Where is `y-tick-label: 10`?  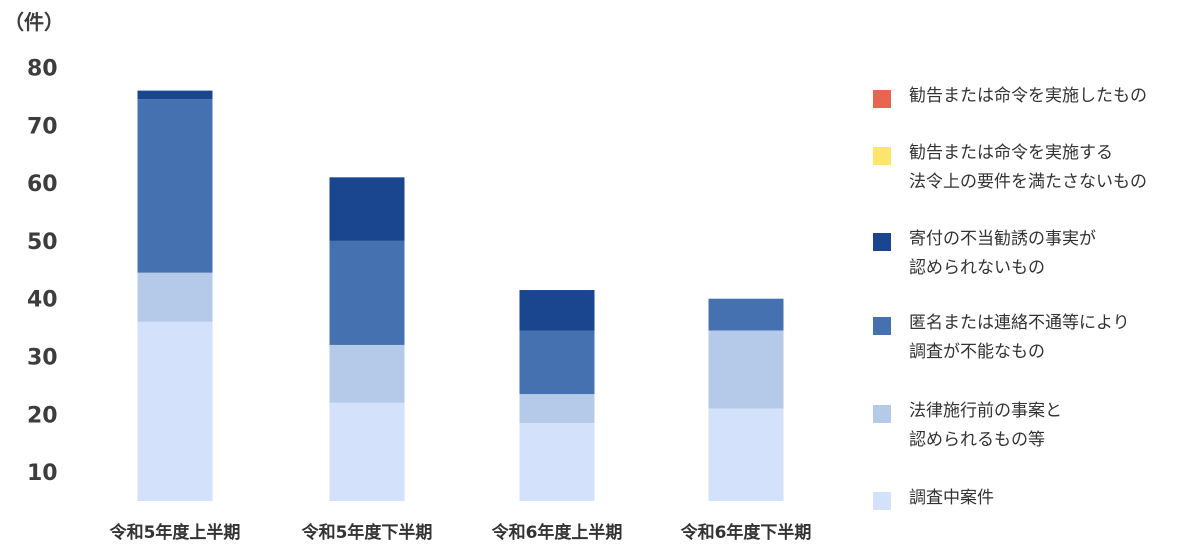
y-tick-label: 10 is located at coordinates (42, 473).